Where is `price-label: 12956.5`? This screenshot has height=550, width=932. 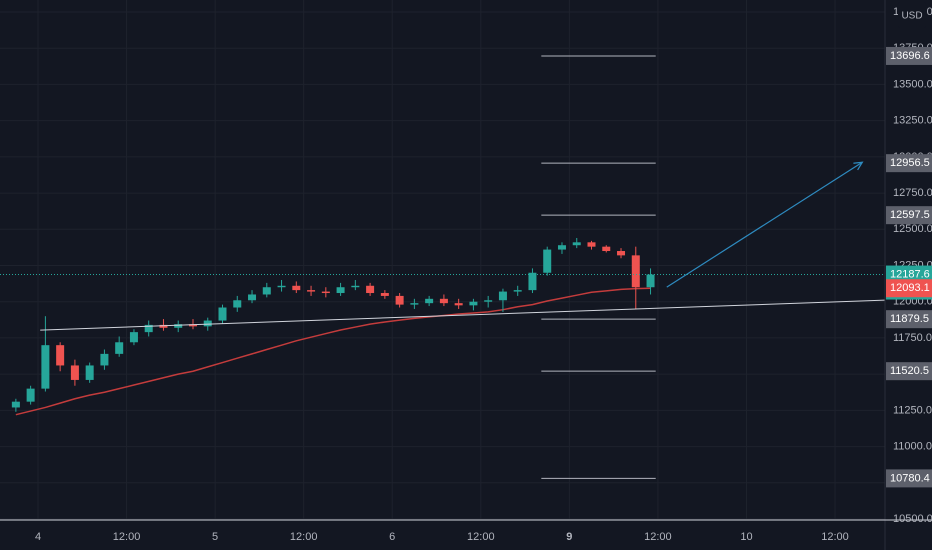
price-label: 12956.5 is located at coordinates (910, 163).